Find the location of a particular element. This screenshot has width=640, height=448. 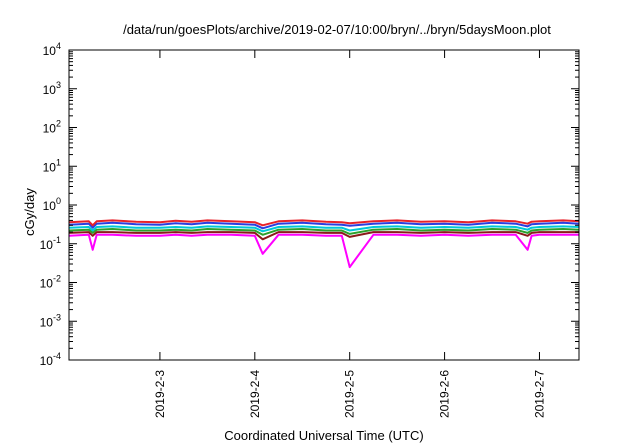

y-tick-exponent: -3 is located at coordinates (57, 317).